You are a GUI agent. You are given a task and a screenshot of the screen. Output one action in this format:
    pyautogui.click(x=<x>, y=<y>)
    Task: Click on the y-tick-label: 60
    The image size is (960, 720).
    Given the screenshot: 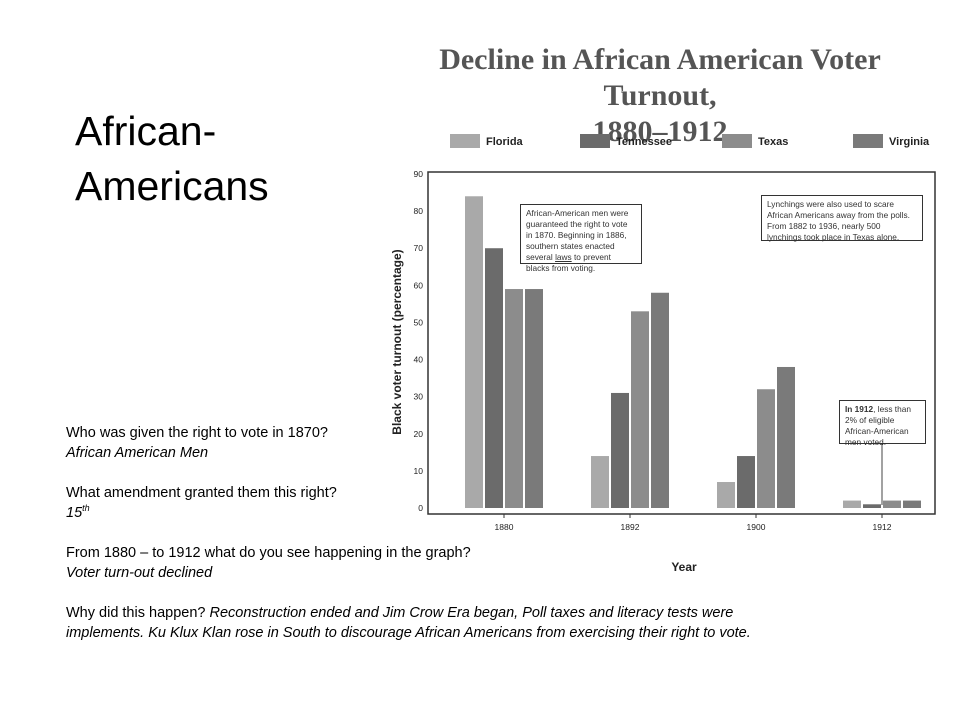 What is the action you would take?
    pyautogui.click(x=419, y=285)
    